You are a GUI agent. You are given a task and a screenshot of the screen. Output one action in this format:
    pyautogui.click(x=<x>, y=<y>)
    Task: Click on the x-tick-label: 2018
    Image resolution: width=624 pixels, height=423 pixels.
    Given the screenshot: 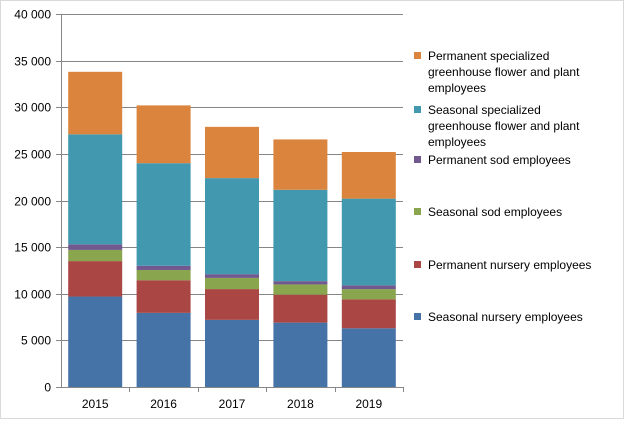 What is the action you would take?
    pyautogui.click(x=300, y=404)
    